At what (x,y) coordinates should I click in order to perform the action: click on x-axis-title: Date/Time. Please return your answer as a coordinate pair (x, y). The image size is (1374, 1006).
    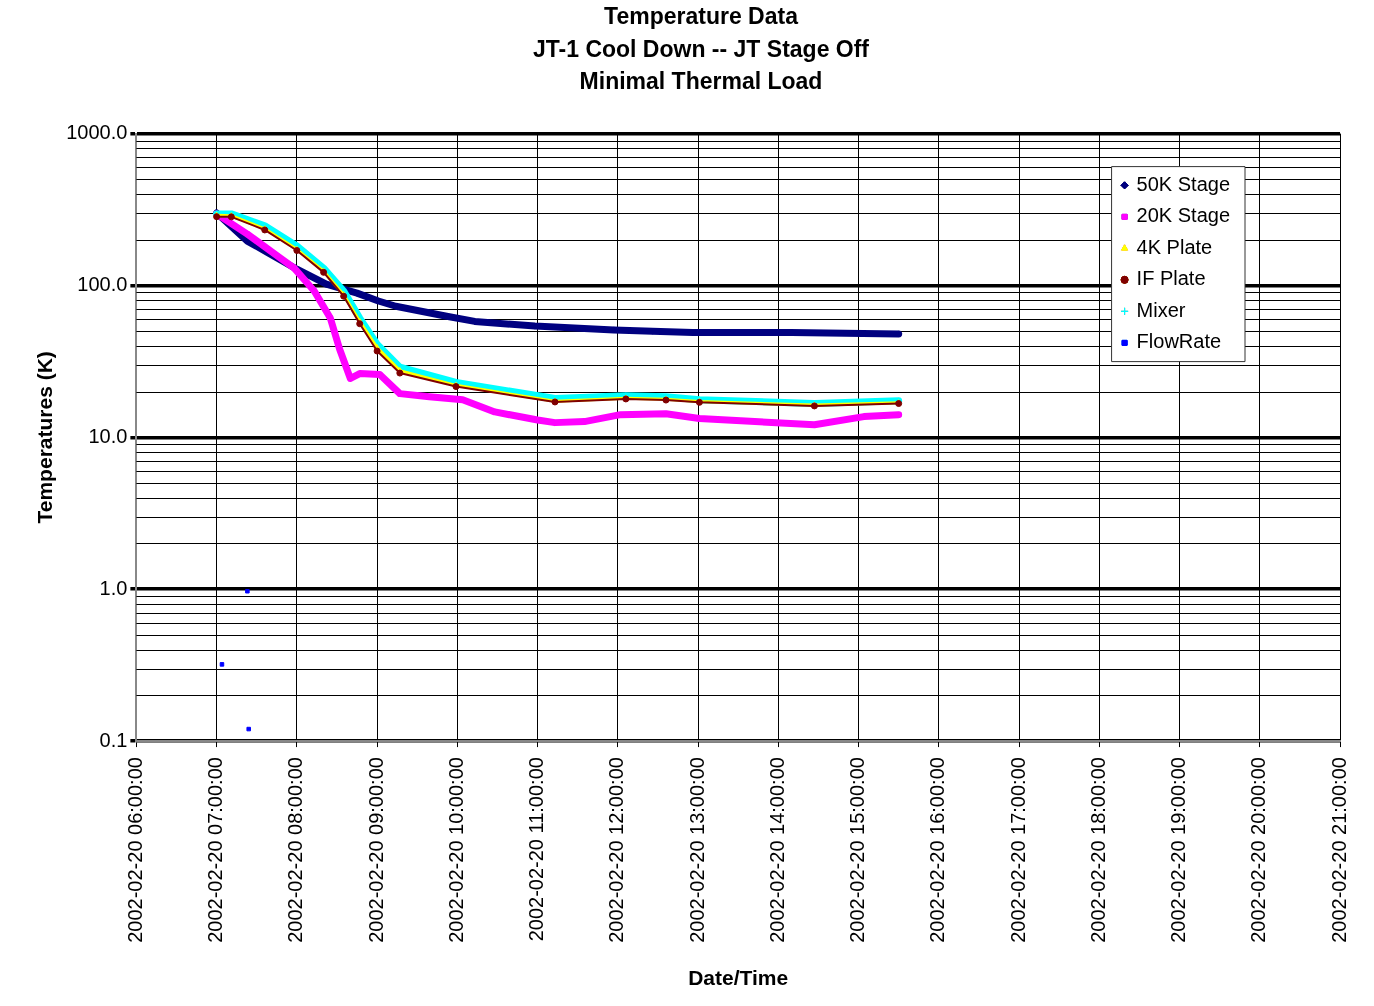
    Looking at the image, I should click on (738, 978).